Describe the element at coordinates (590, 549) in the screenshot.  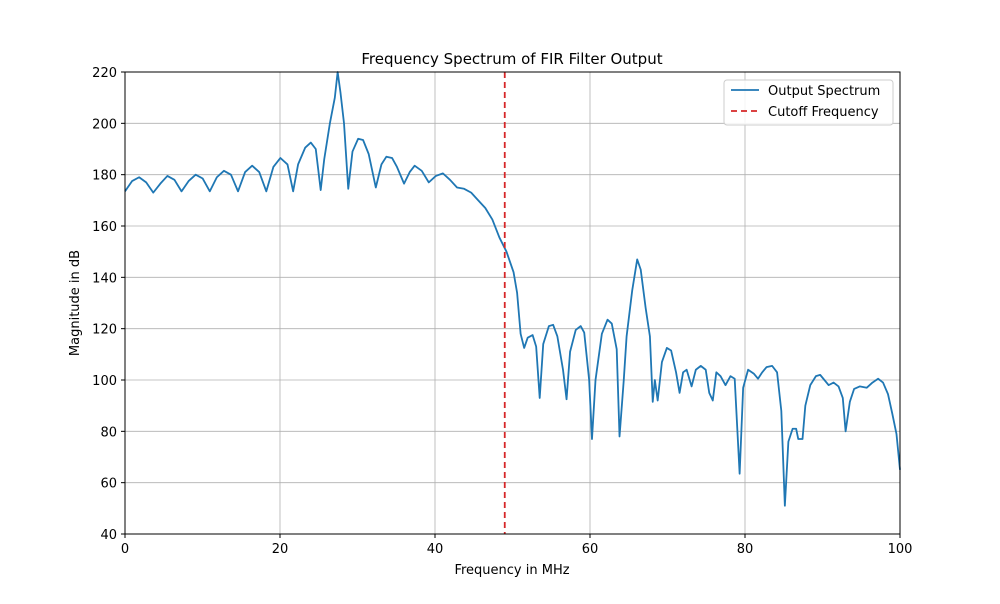
I see `x-tick-label: 60` at that location.